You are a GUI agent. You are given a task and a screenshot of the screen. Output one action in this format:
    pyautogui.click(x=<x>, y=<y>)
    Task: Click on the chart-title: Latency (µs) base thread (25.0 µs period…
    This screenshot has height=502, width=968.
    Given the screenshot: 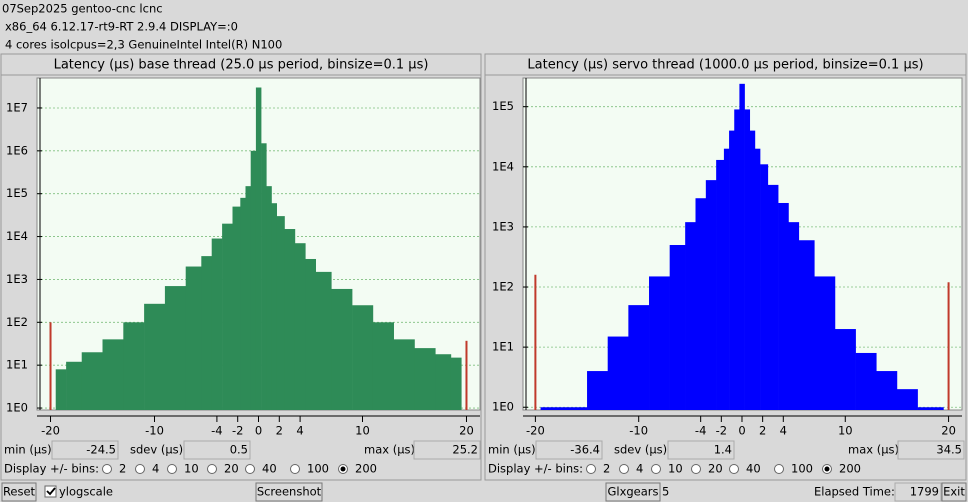 What is the action you would take?
    pyautogui.click(x=241, y=65)
    